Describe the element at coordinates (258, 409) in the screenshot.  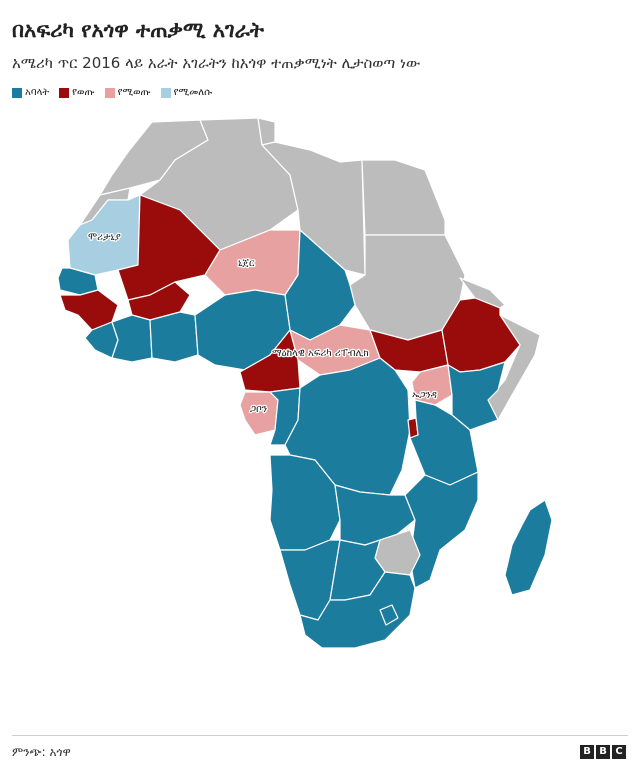
I see `label-gabon: ጋቦን` at that location.